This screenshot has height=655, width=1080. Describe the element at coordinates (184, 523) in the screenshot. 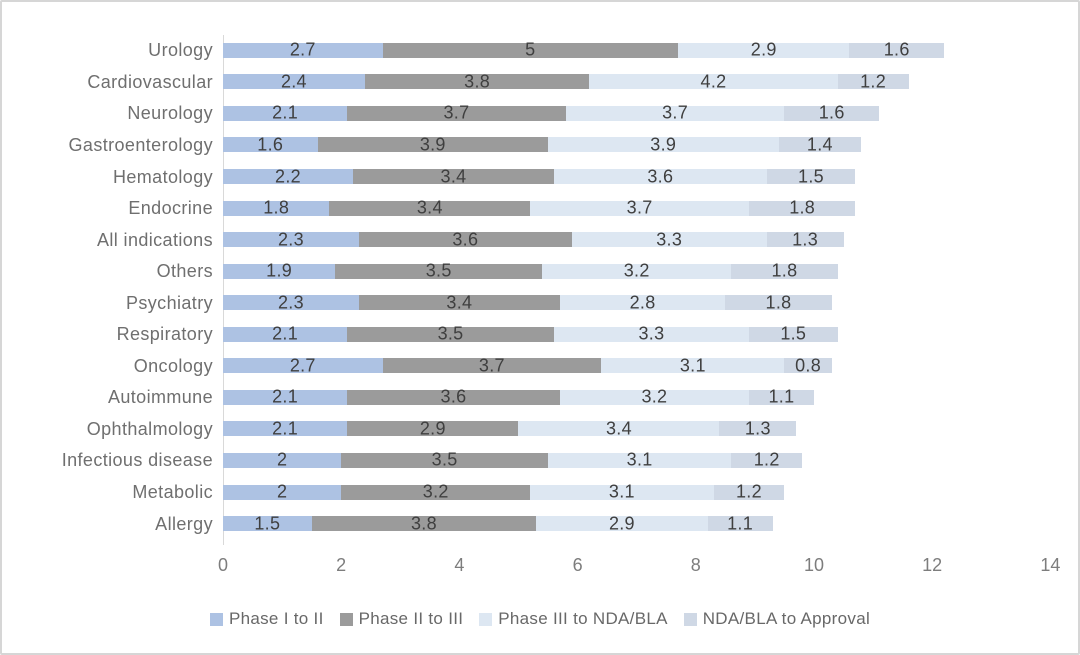

I see `category-label: Allergy` at that location.